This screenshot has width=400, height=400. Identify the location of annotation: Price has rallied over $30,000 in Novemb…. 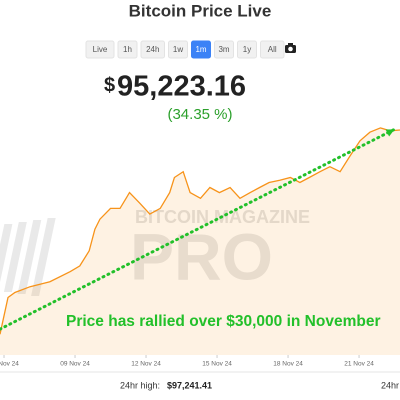
(223, 321).